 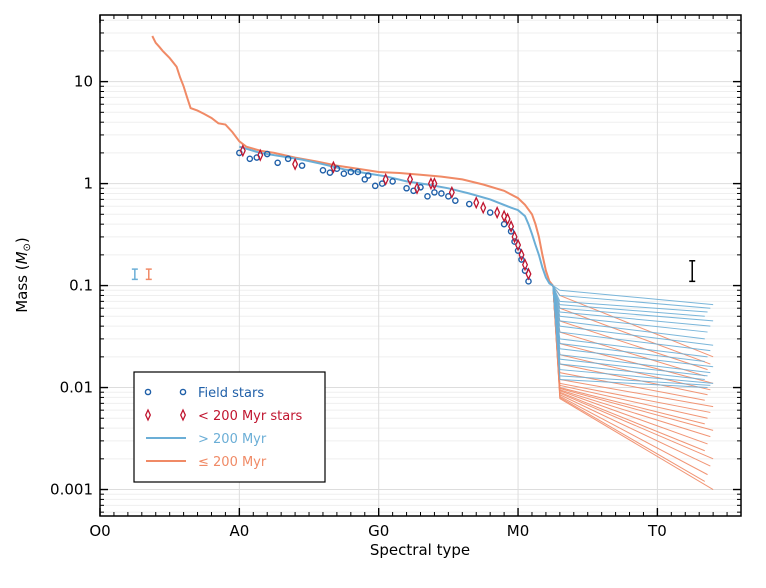 I want to click on y-tick-label: 0.1, so click(x=81, y=286).